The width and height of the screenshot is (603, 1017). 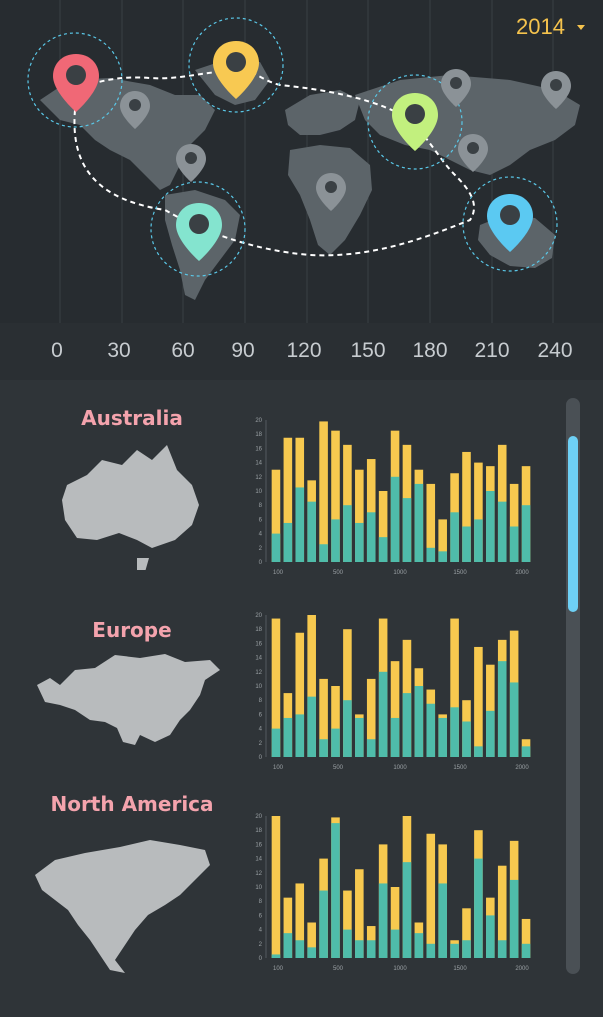 What do you see at coordinates (261, 959) in the screenshot?
I see `y-tick-label: 0` at bounding box center [261, 959].